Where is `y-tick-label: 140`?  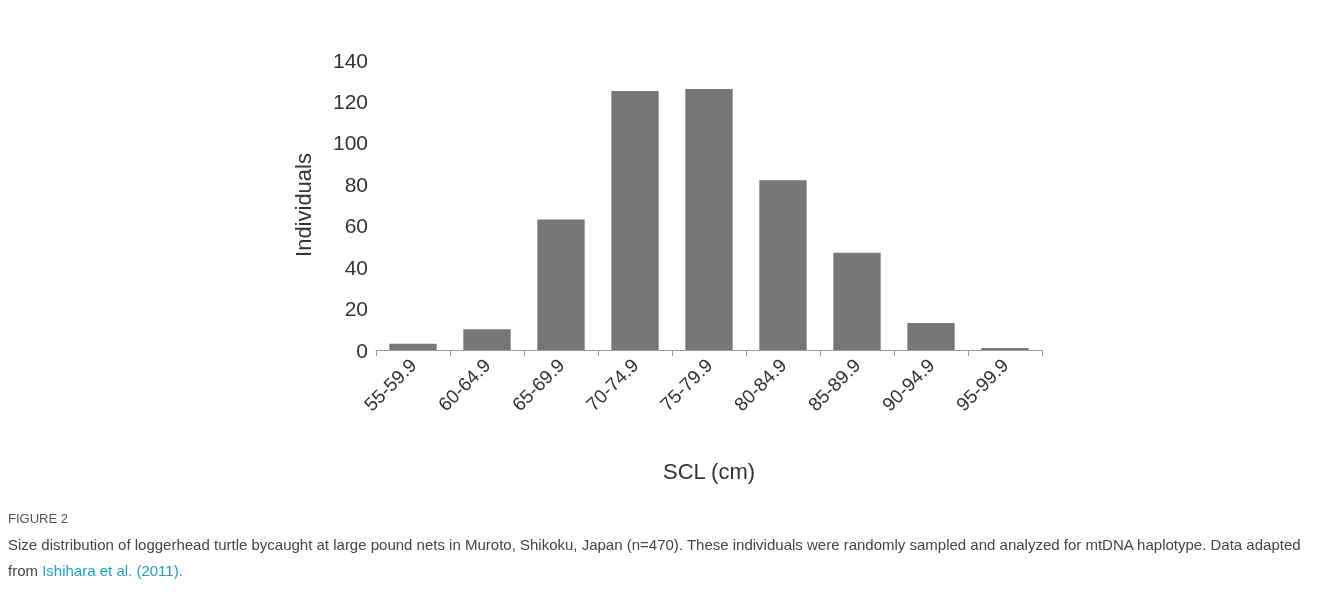 y-tick-label: 140 is located at coordinates (350, 60).